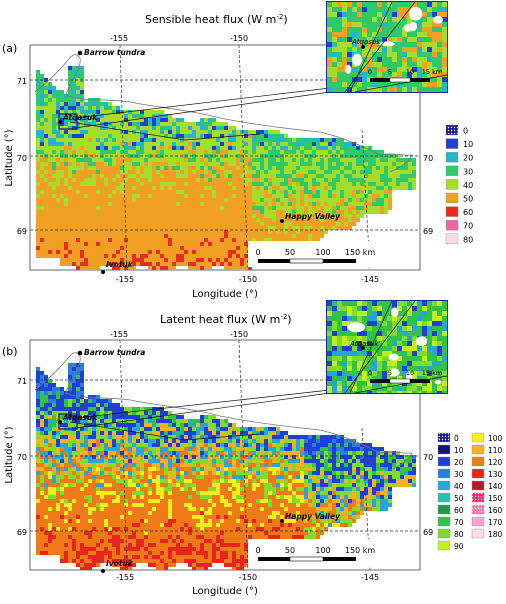 The width and height of the screenshot is (506, 604). What do you see at coordinates (257, 550) in the screenshot?
I see `panel-b-scalebar-0: 0` at bounding box center [257, 550].